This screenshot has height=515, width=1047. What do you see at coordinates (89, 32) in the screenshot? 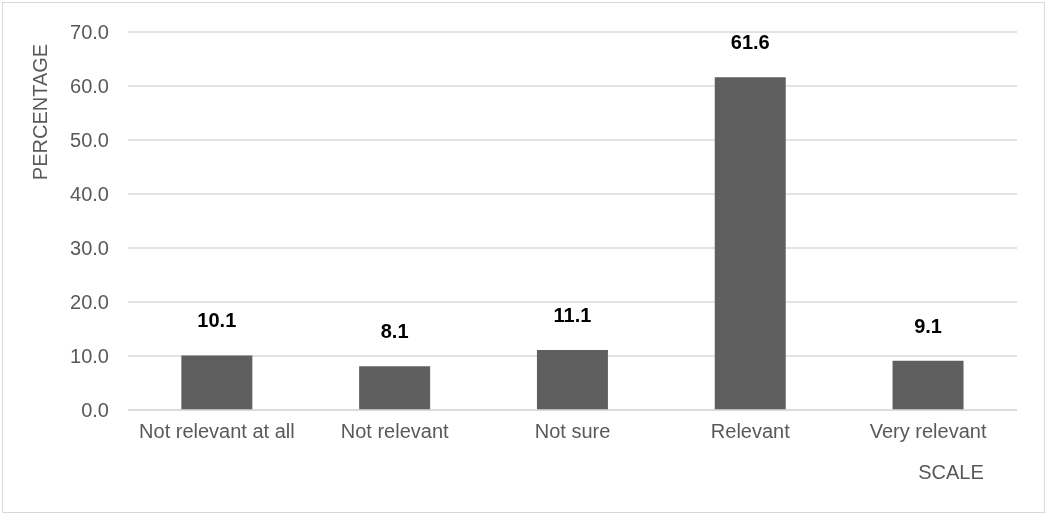
I see `y-tick-label: 70.0` at bounding box center [89, 32].